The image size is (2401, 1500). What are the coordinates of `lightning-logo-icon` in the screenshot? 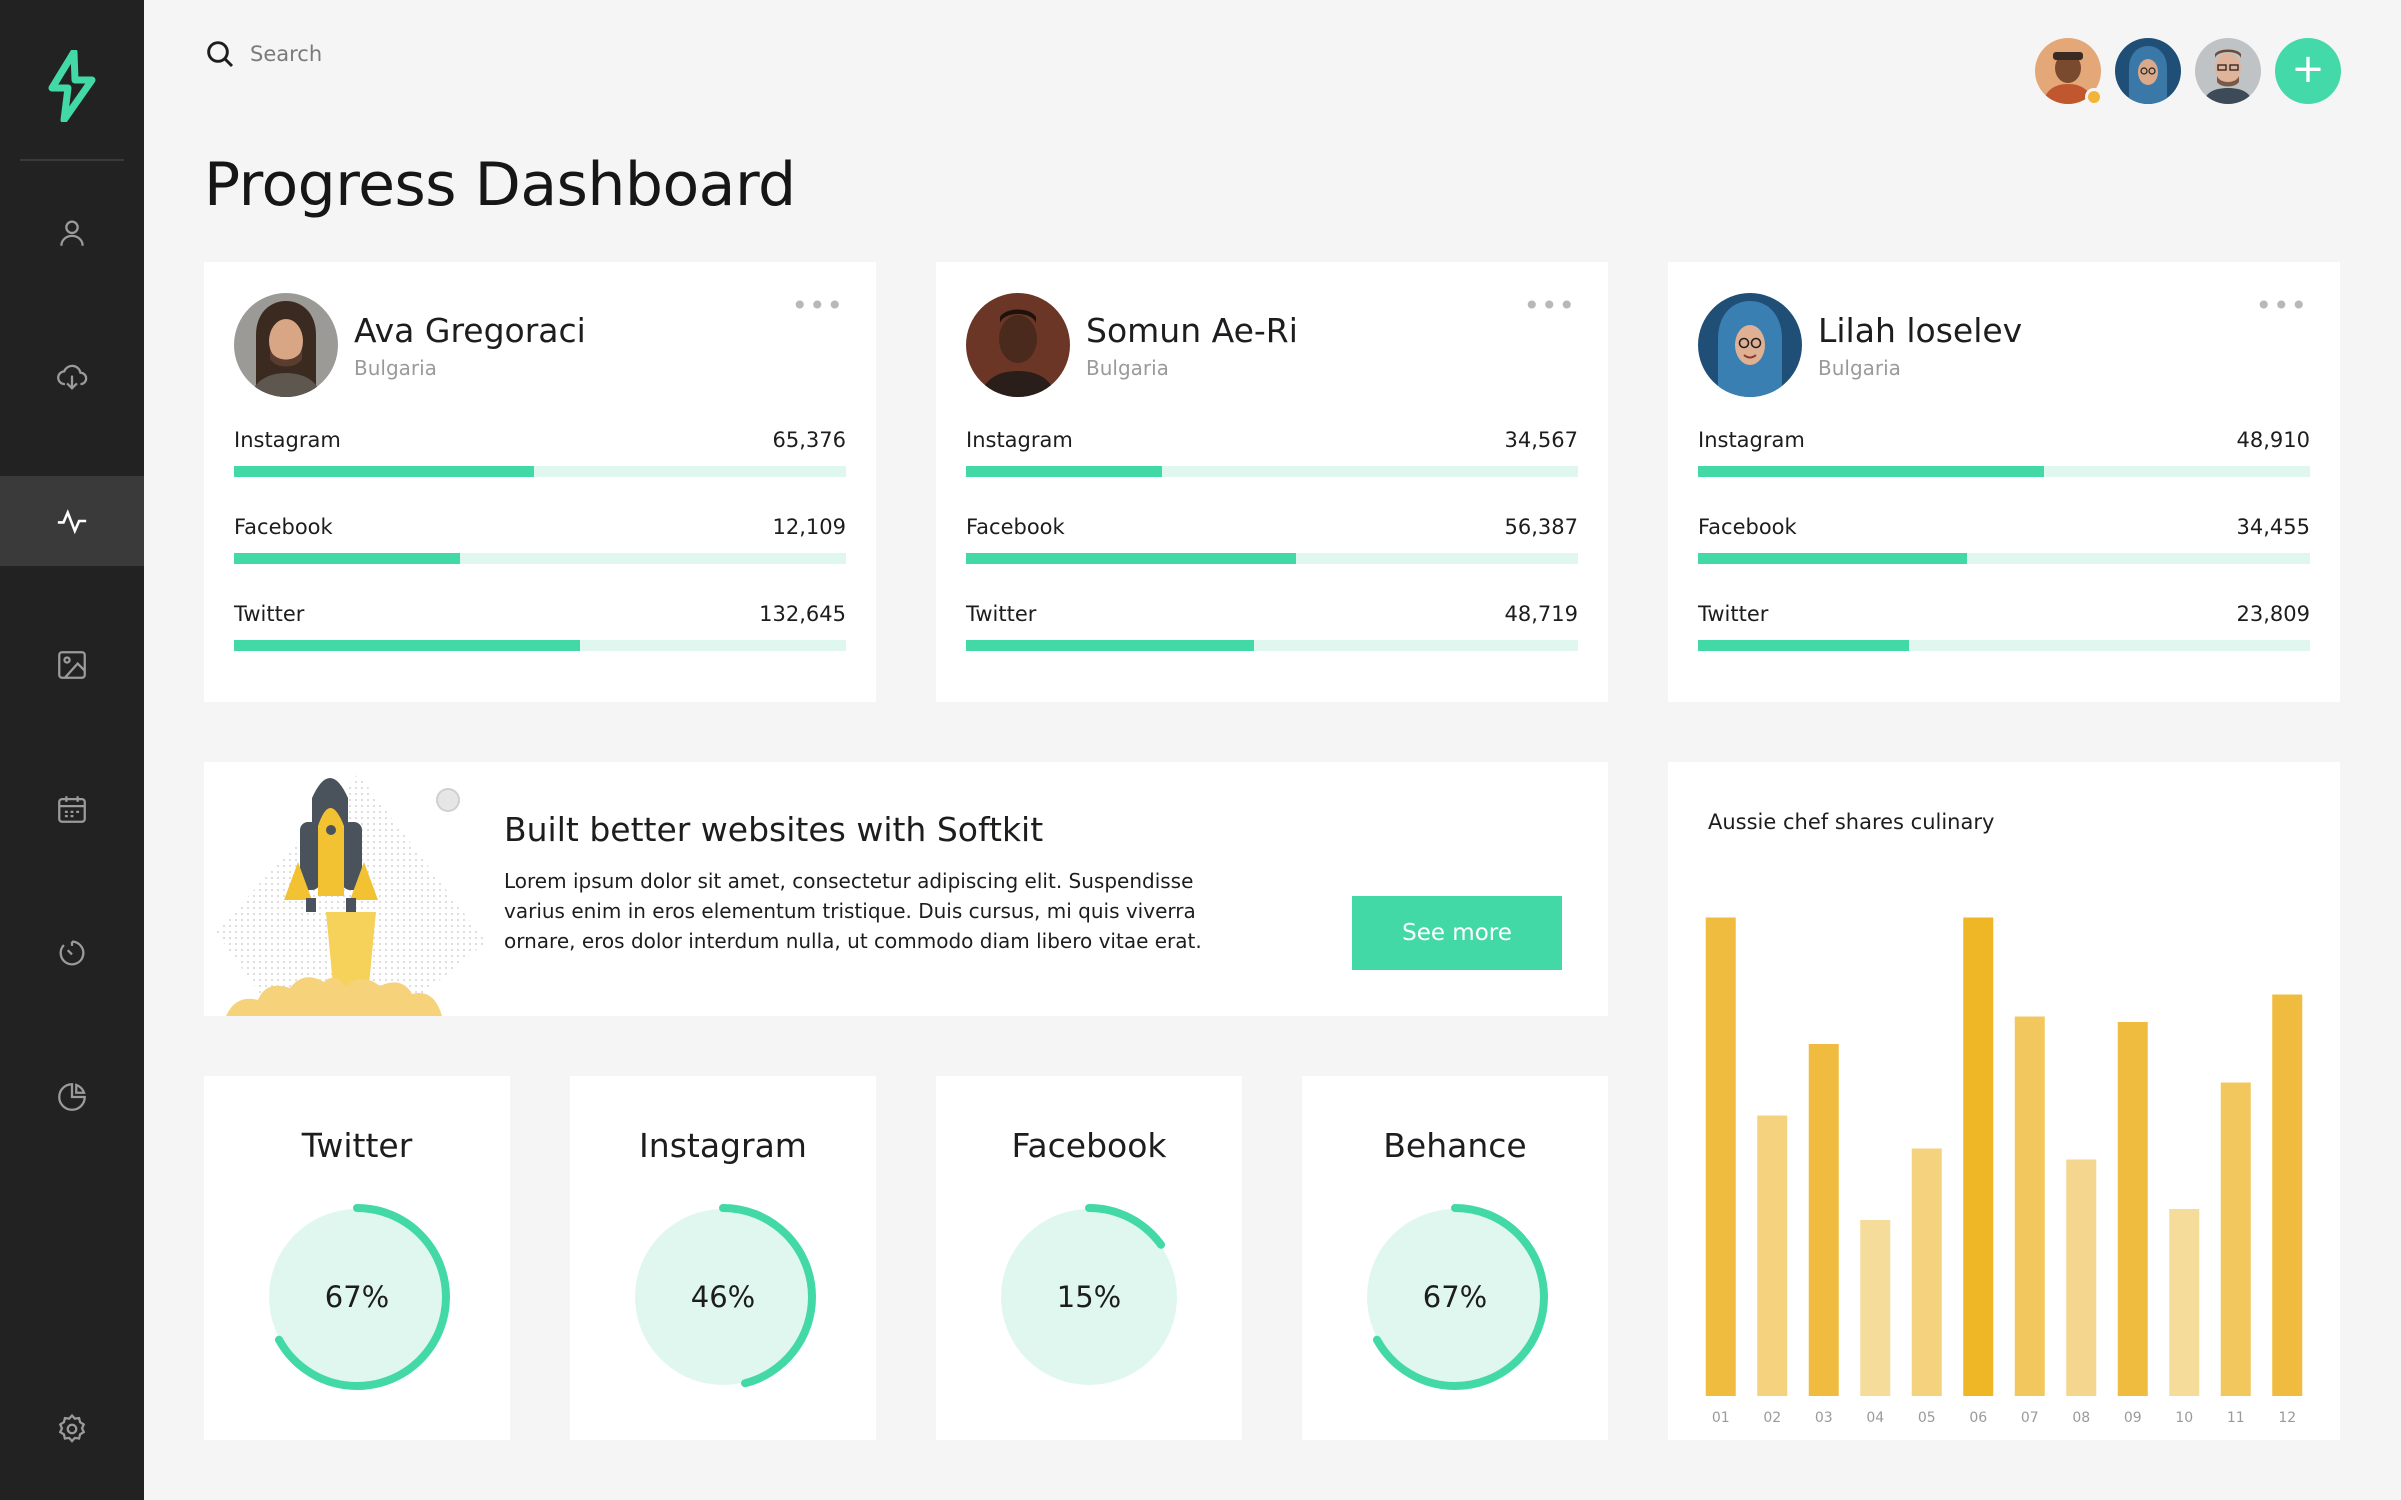 It's located at (72, 86).